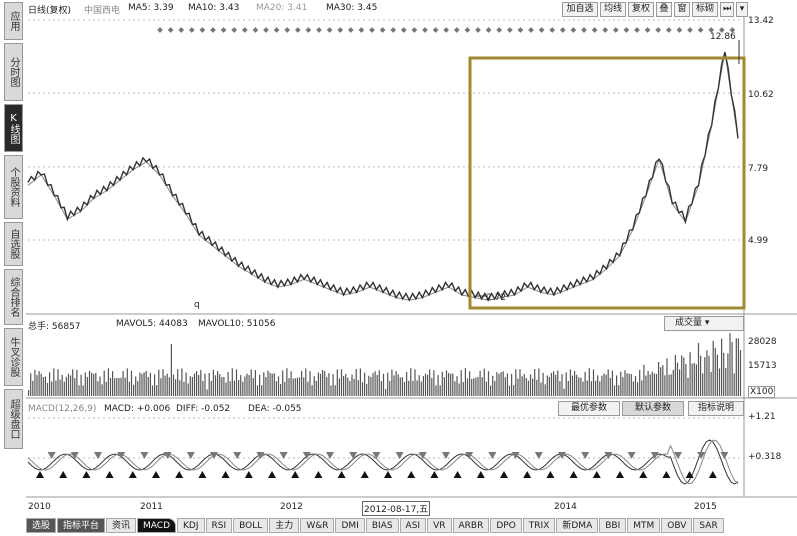 The height and width of the screenshot is (536, 797). I want to click on indicator-tab-mtm: MTM, so click(644, 525).